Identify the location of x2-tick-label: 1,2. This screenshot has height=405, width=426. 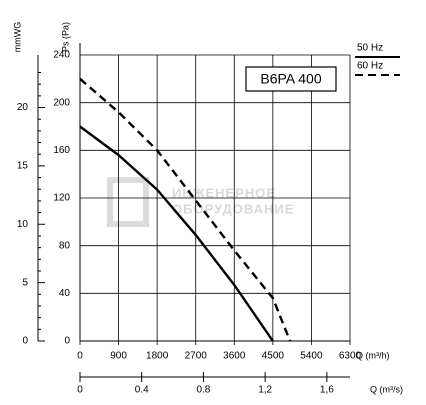
(265, 390).